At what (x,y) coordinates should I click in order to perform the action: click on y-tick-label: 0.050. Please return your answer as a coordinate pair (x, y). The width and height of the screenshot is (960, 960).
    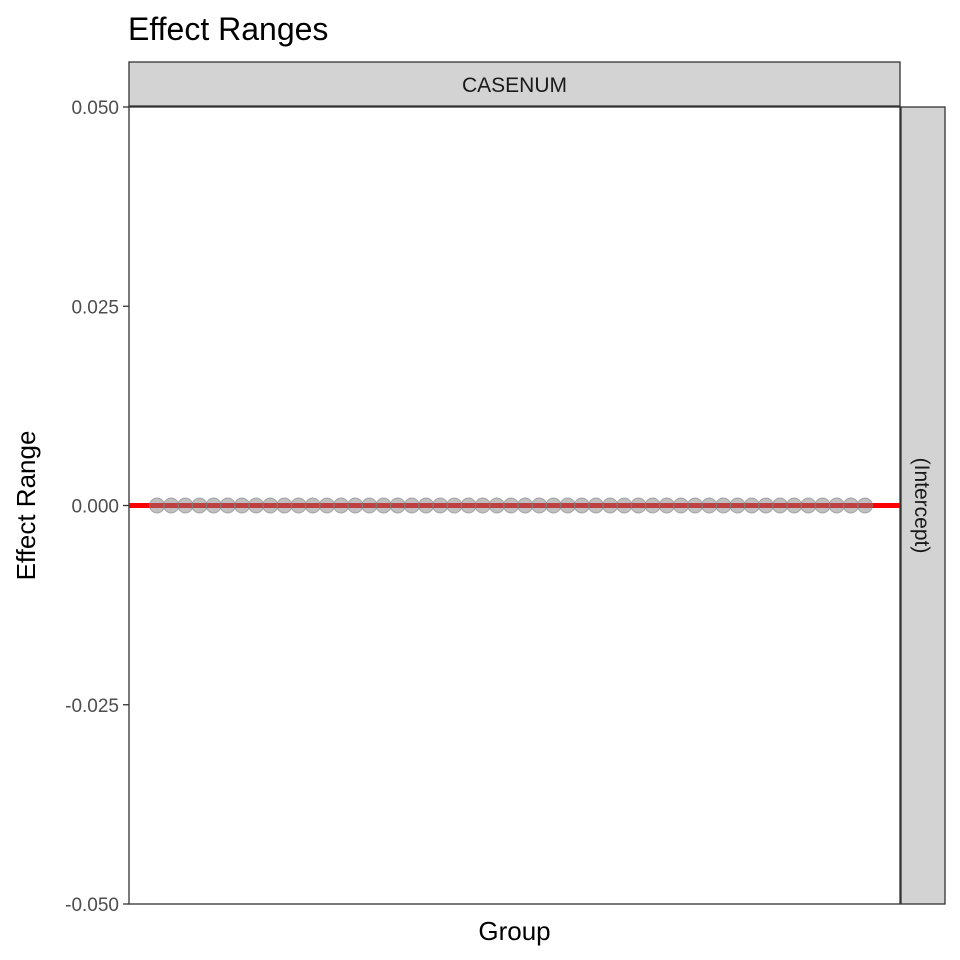
    Looking at the image, I should click on (95, 108).